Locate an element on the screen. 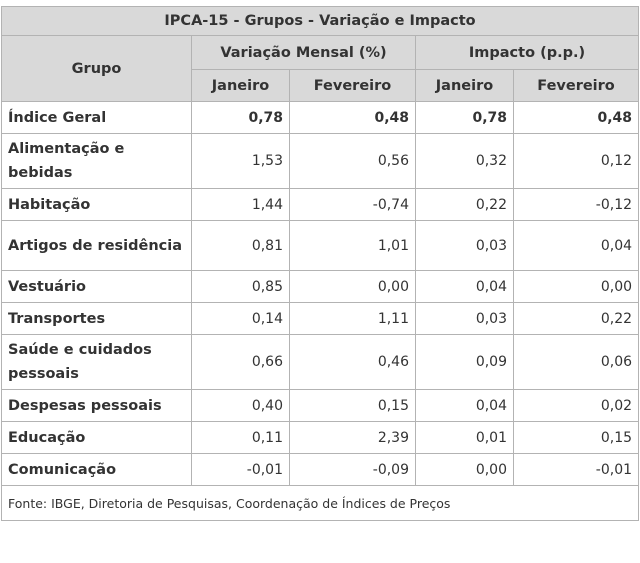 Image resolution: width=640 pixels, height=563 pixels. table-row-habitacao: Habitação 1,44 -0,74 0,22 -0,12 is located at coordinates (320, 204).